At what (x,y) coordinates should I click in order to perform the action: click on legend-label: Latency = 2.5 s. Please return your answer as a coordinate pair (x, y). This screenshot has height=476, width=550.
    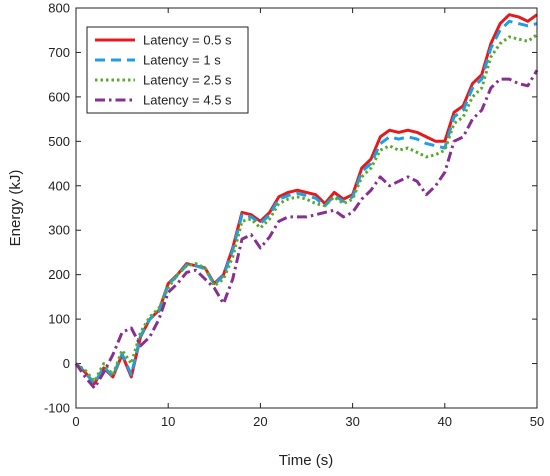
    Looking at the image, I should click on (187, 80).